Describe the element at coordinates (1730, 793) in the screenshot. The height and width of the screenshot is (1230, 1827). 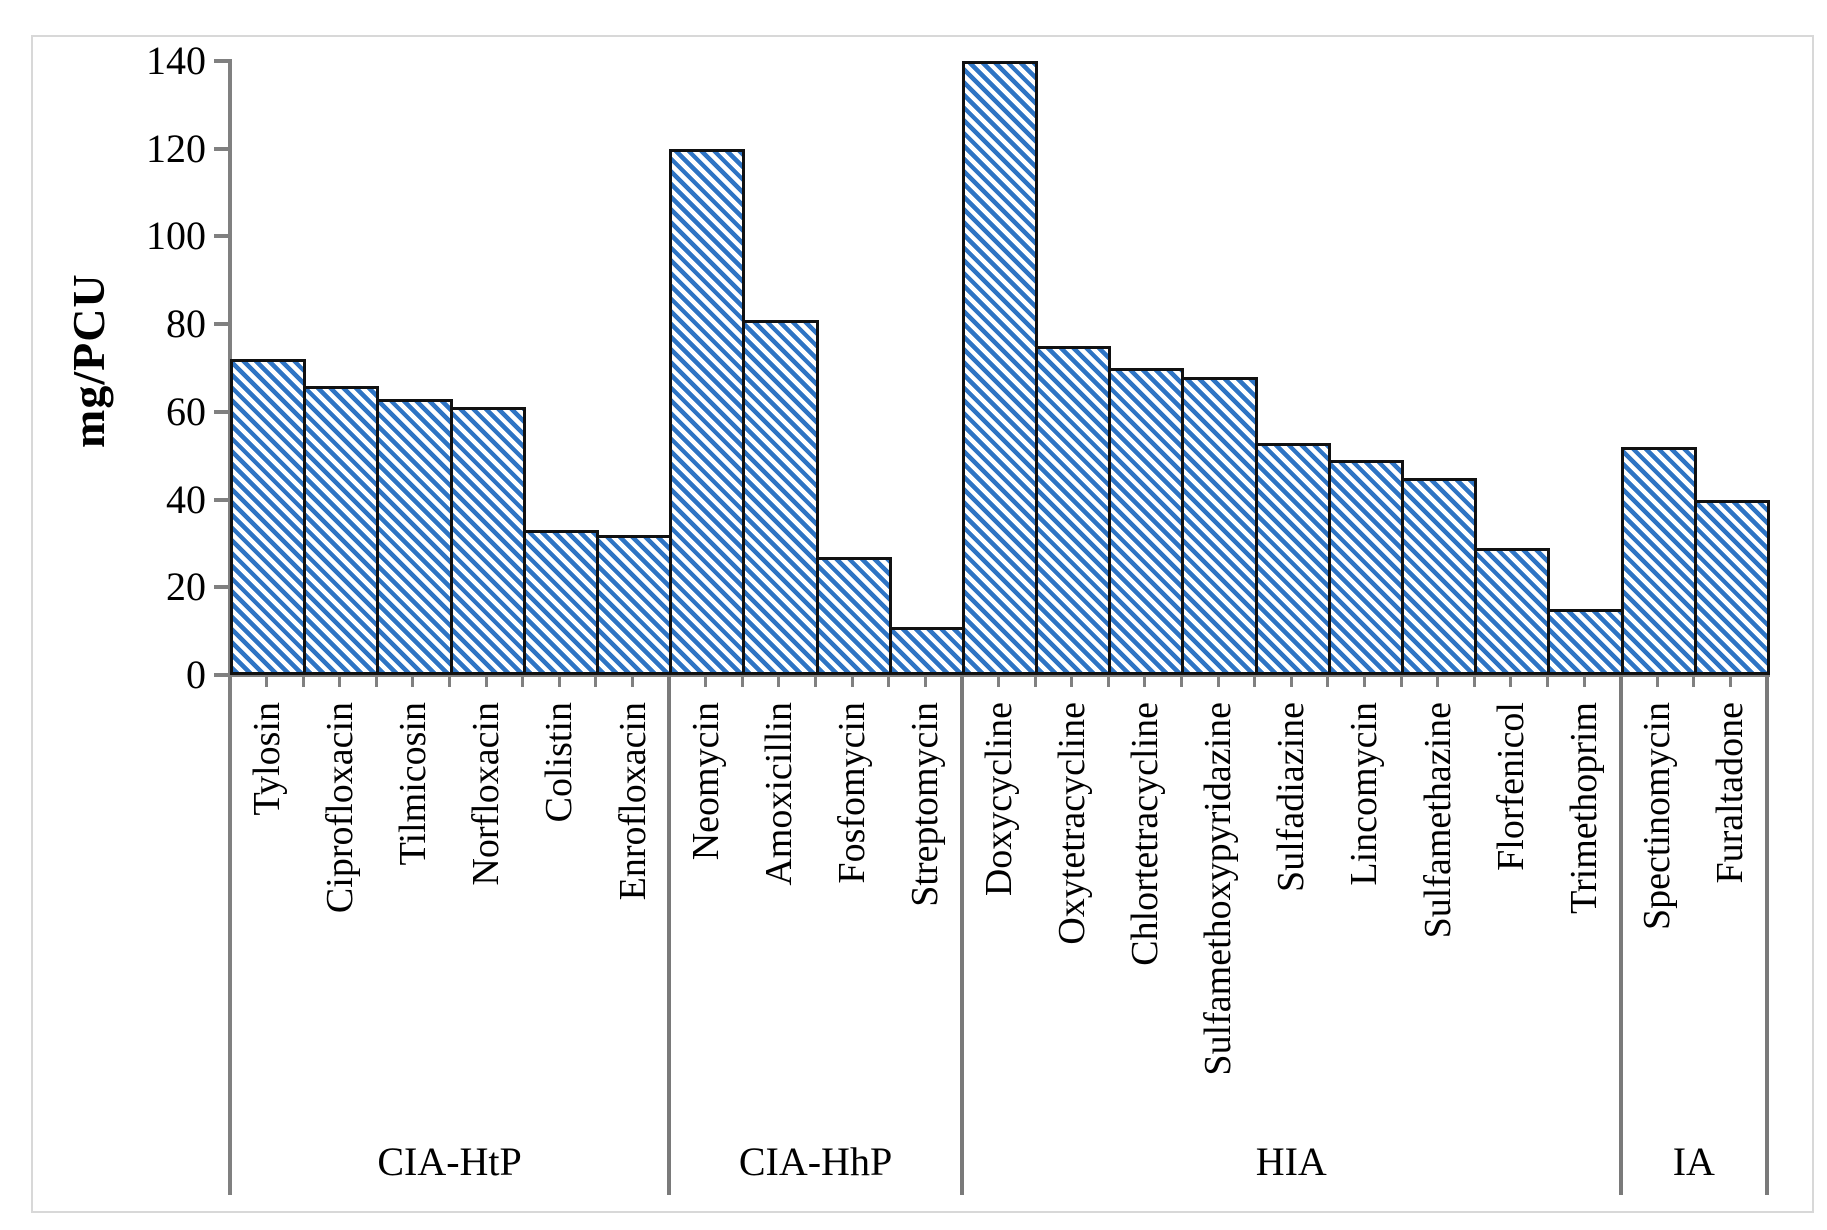
I see `x-tick-label: Furaltadone` at that location.